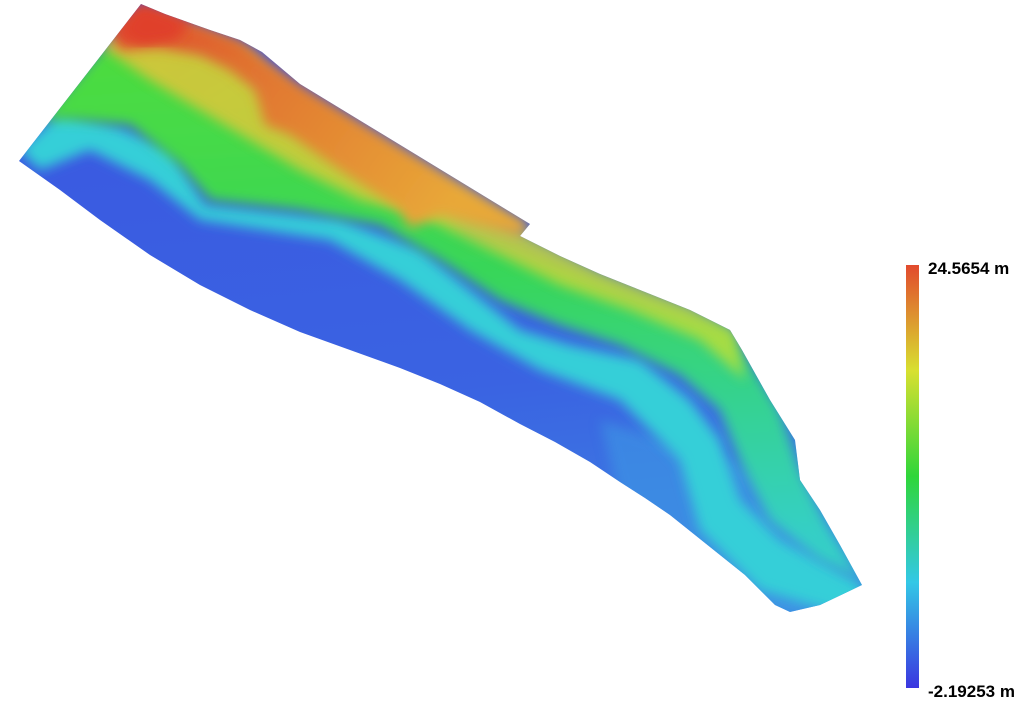  I want to click on elevation-color-scale, so click(912, 476).